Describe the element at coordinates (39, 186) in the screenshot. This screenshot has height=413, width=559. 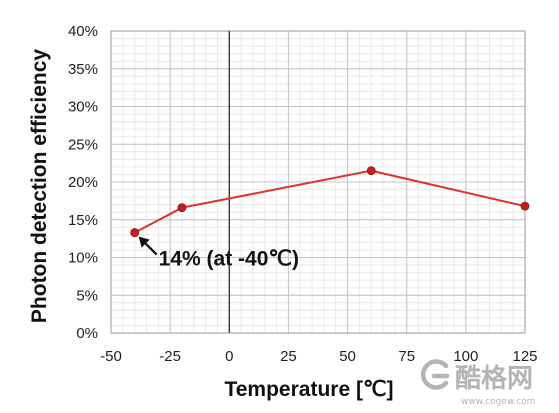
I see `y-axis-label: Photon detection efficiency` at that location.